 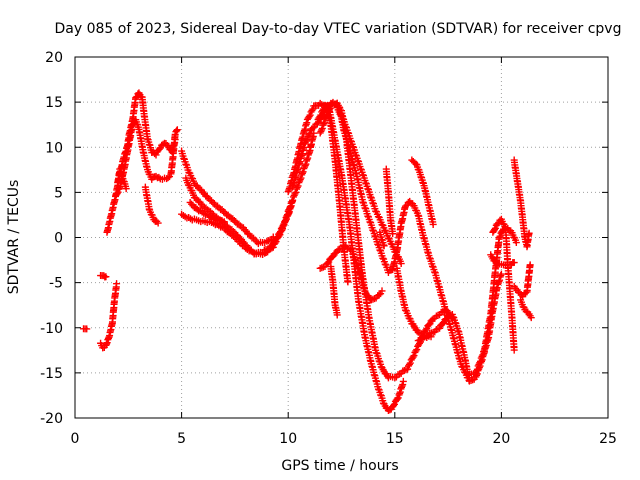 What do you see at coordinates (54, 58) in the screenshot?
I see `y-tick-label: 20` at bounding box center [54, 58].